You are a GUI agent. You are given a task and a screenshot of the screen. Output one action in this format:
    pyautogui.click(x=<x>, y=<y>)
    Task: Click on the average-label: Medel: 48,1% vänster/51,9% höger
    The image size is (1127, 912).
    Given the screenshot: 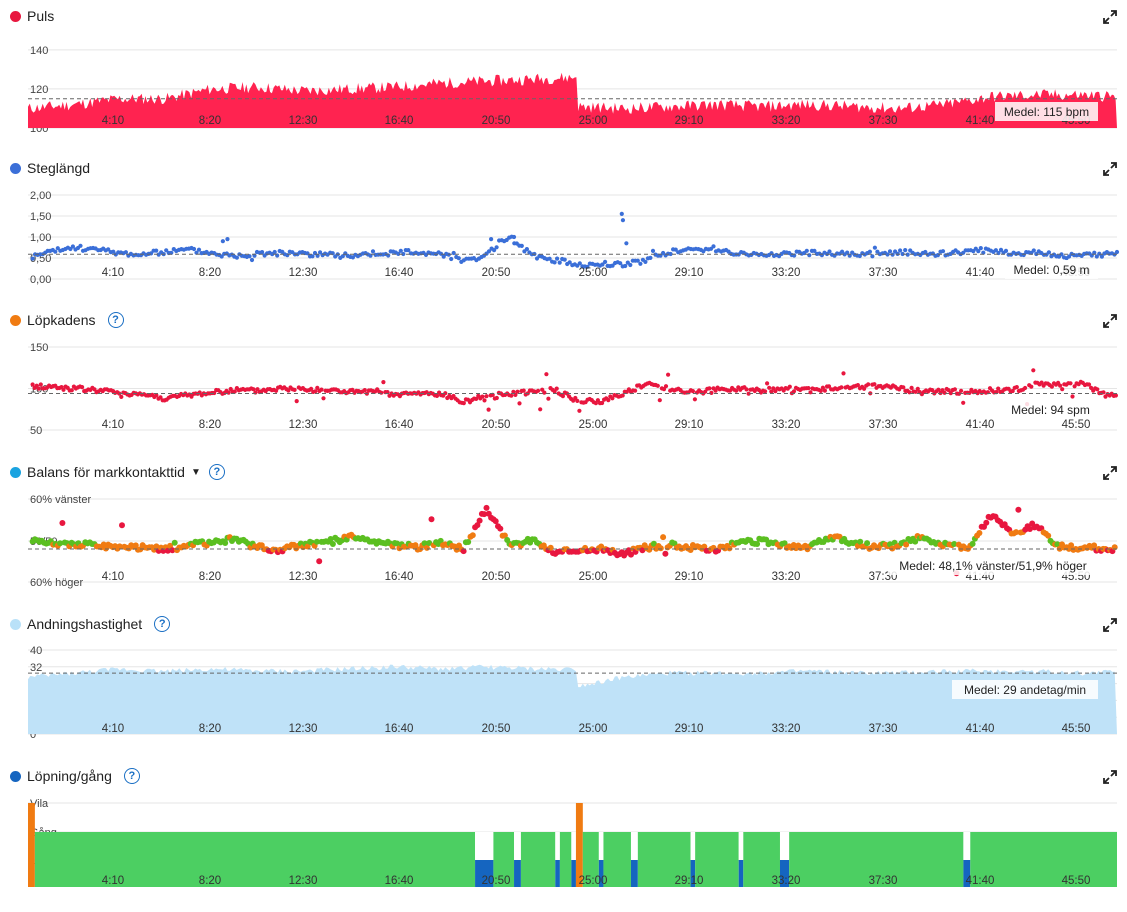 What is the action you would take?
    pyautogui.click(x=992, y=566)
    